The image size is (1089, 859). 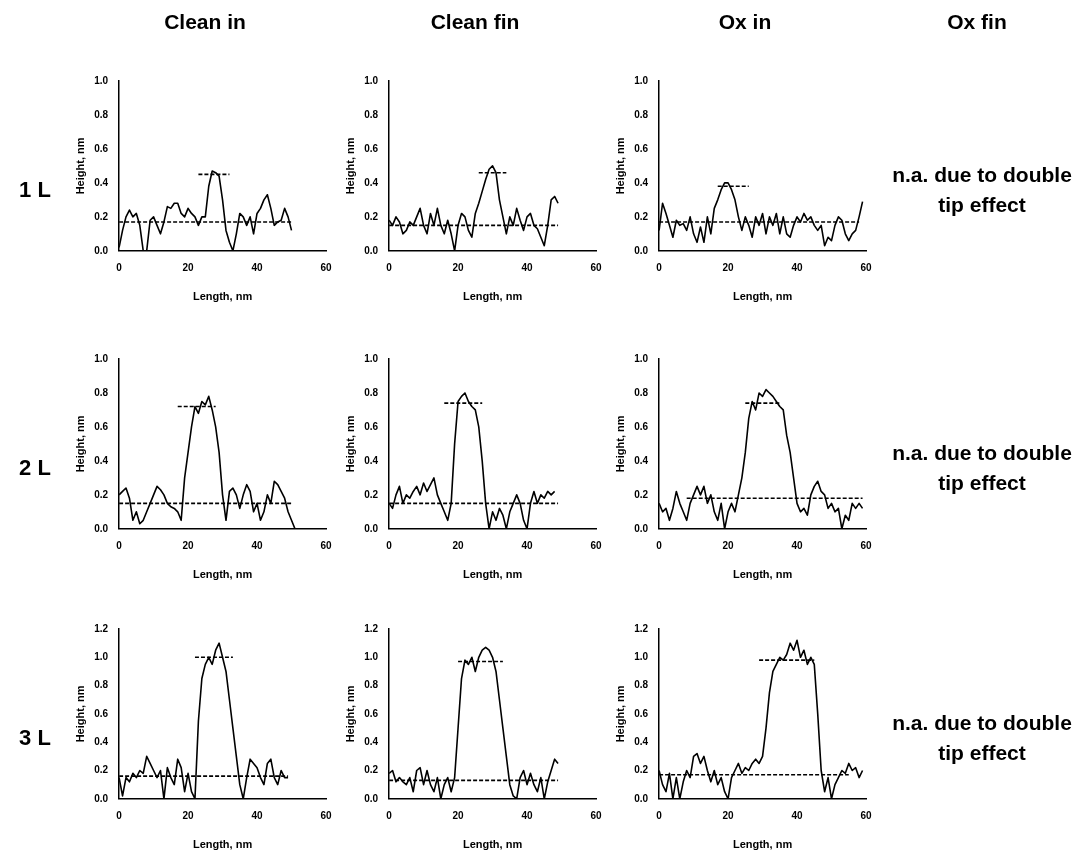 What do you see at coordinates (977, 22) in the screenshot?
I see `text: Ox fin` at bounding box center [977, 22].